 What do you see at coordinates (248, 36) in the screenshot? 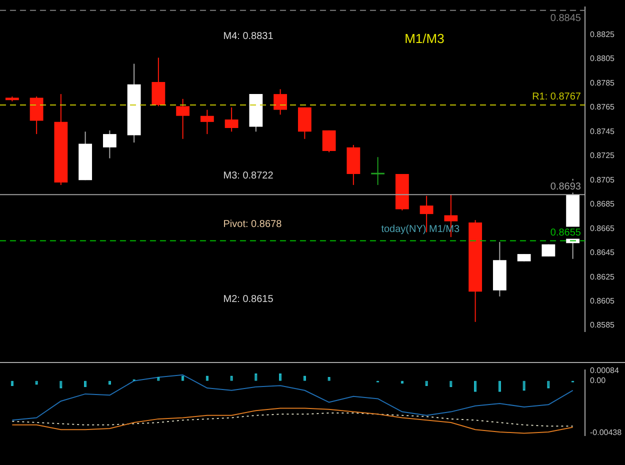
I see `annotation: M4: 0.8831` at bounding box center [248, 36].